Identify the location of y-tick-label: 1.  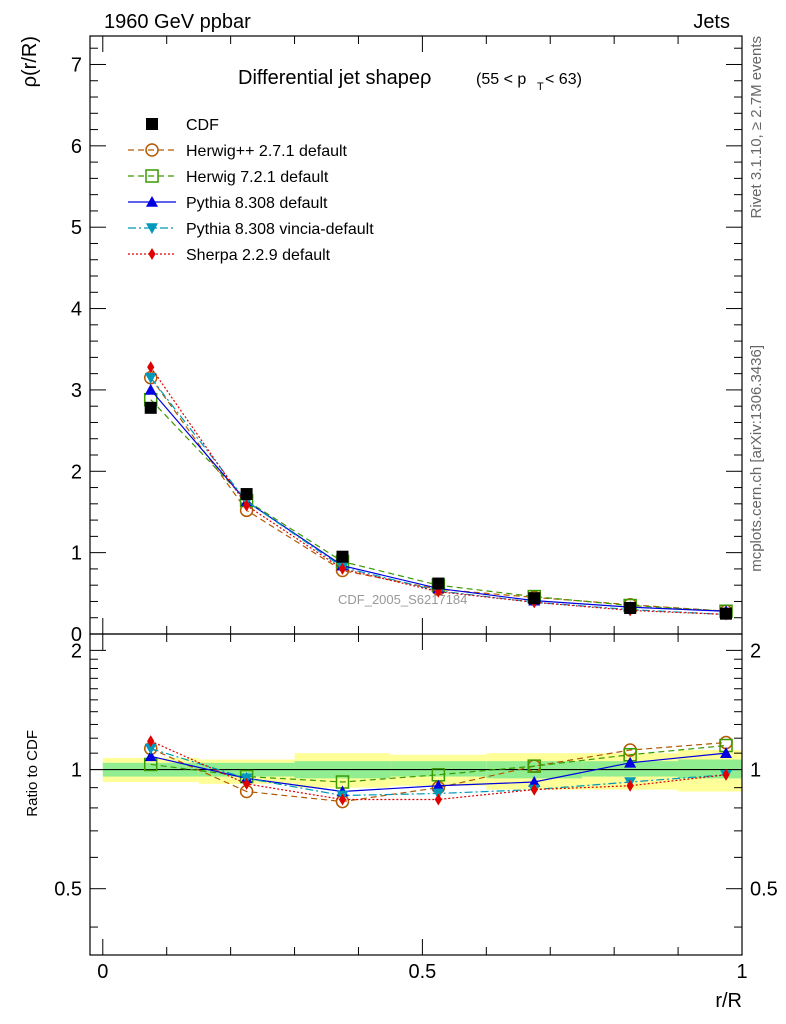
(76, 554).